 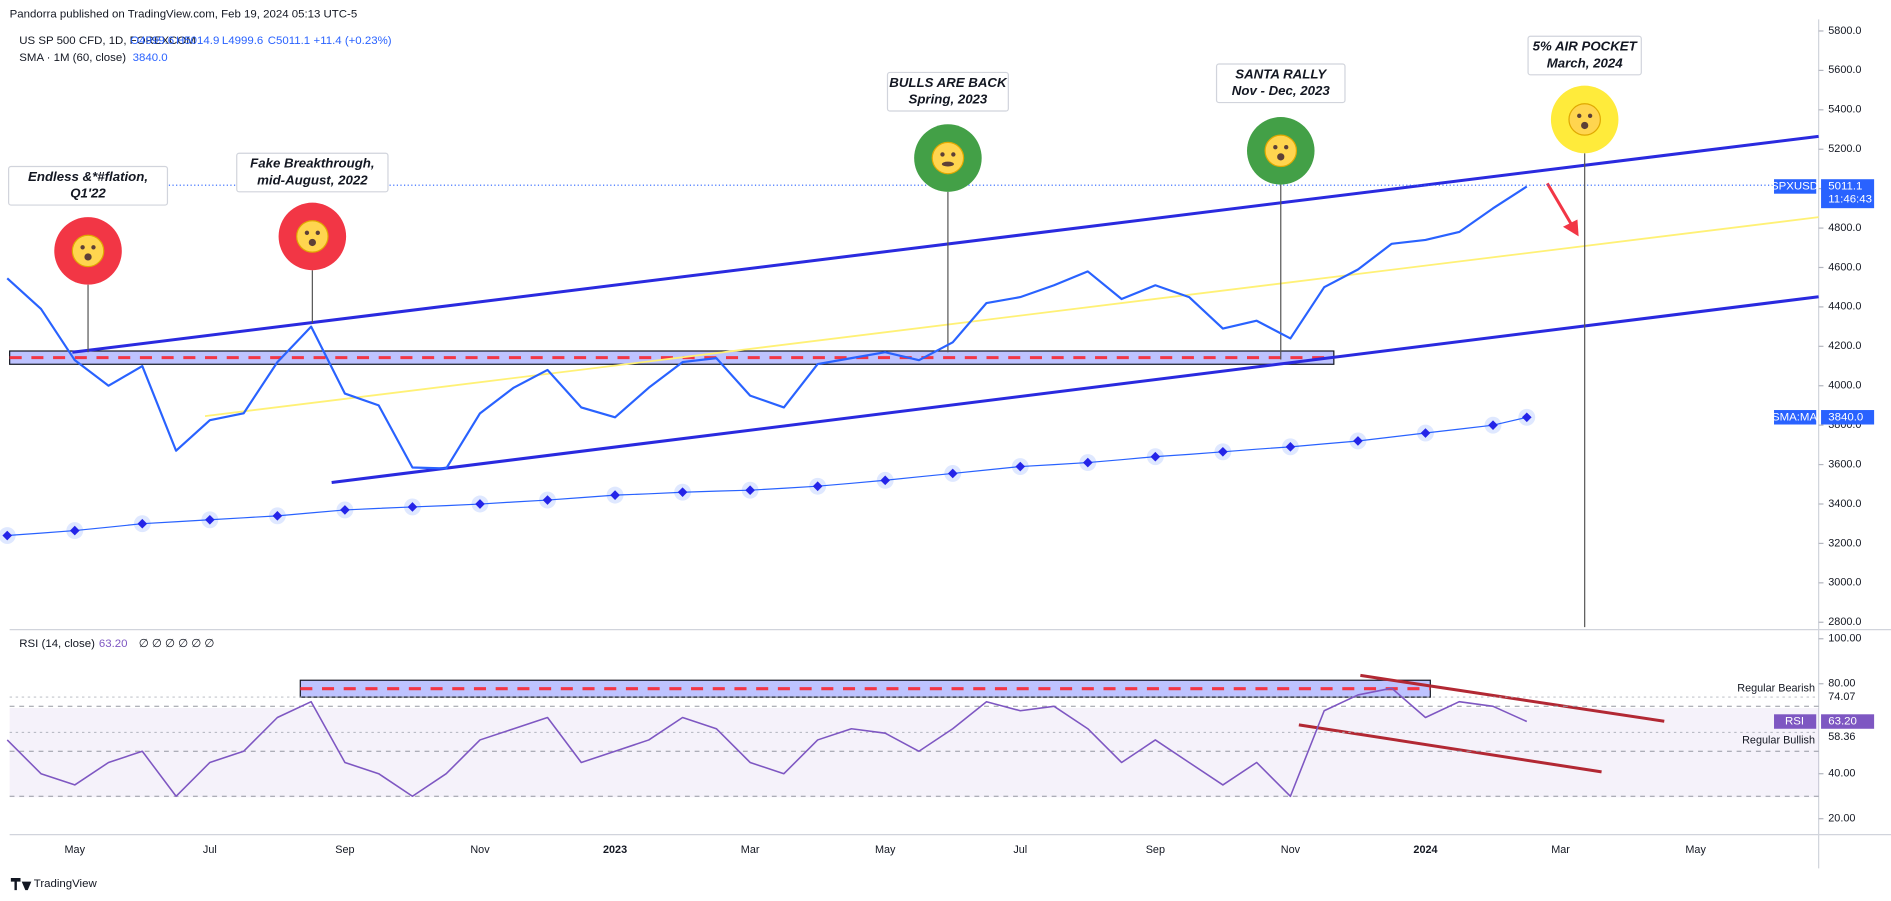 What do you see at coordinates (948, 82) in the screenshot?
I see `callout-text: BULLS ARE BACK` at bounding box center [948, 82].